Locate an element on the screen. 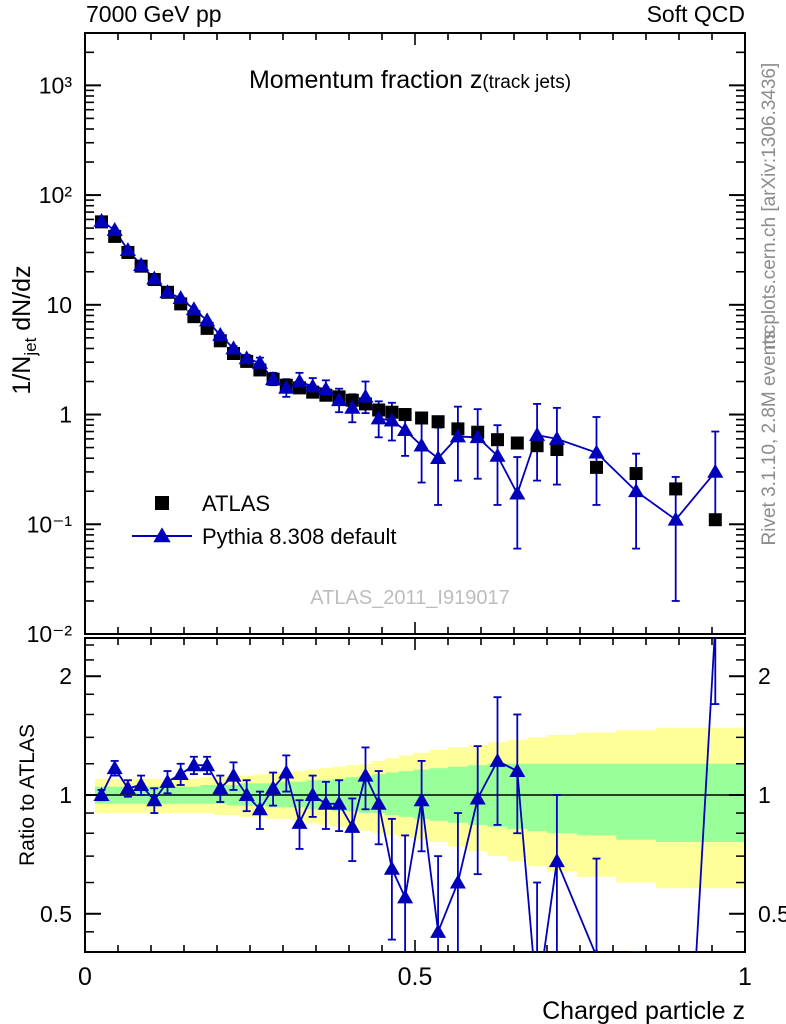  ytick-label-main: 1 is located at coordinates (65, 415).